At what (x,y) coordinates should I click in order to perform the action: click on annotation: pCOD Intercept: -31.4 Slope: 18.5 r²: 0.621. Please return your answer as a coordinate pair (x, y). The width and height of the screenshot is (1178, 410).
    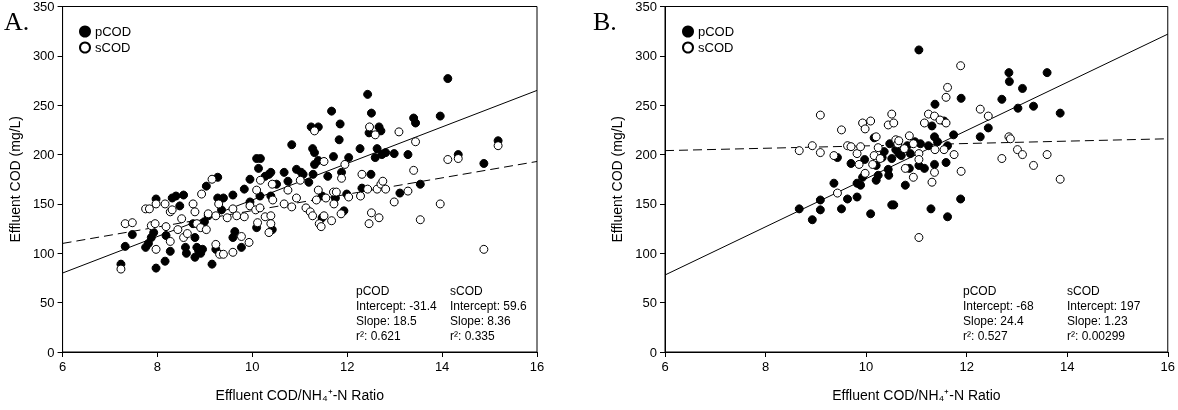
    Looking at the image, I should click on (397, 313).